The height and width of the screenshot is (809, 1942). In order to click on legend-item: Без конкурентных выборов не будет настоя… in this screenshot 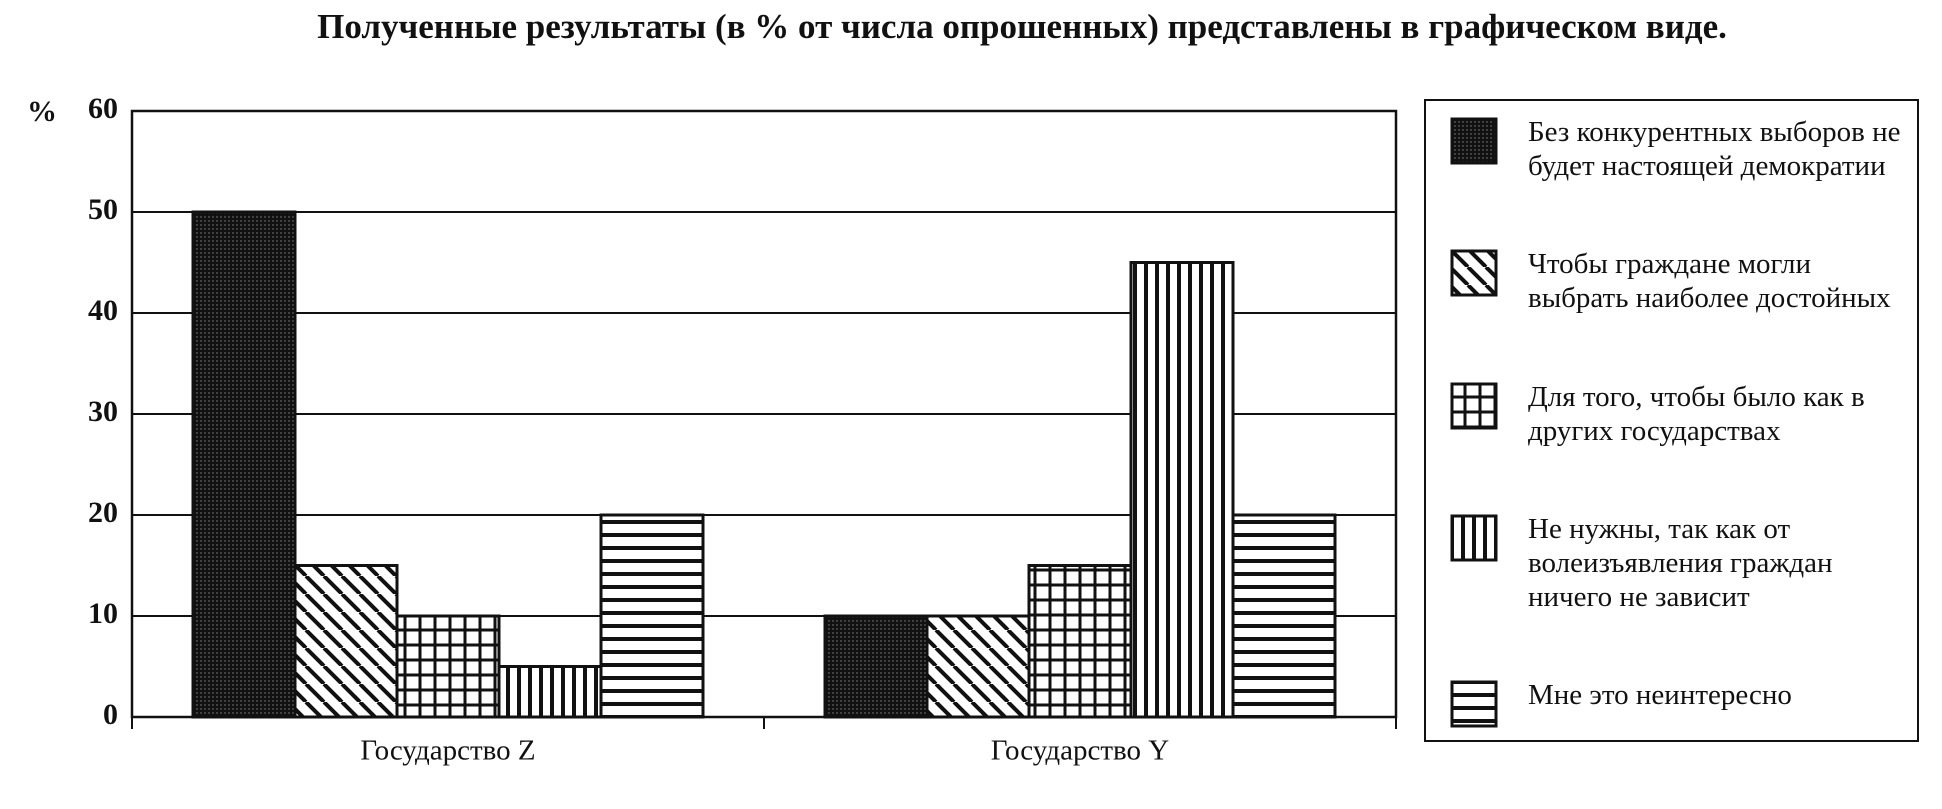, I will do `click(1677, 149)`.